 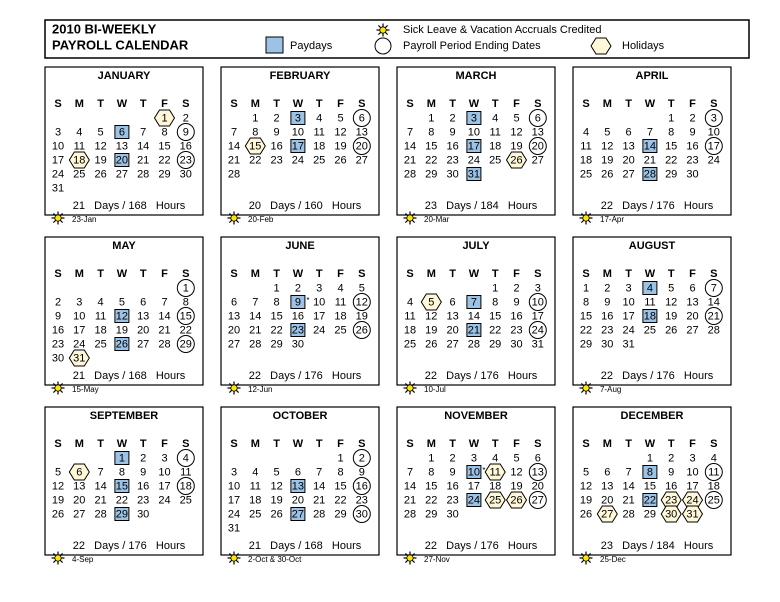 I want to click on accrual-date: 2-Oct & 30-Oct, so click(x=275, y=559).